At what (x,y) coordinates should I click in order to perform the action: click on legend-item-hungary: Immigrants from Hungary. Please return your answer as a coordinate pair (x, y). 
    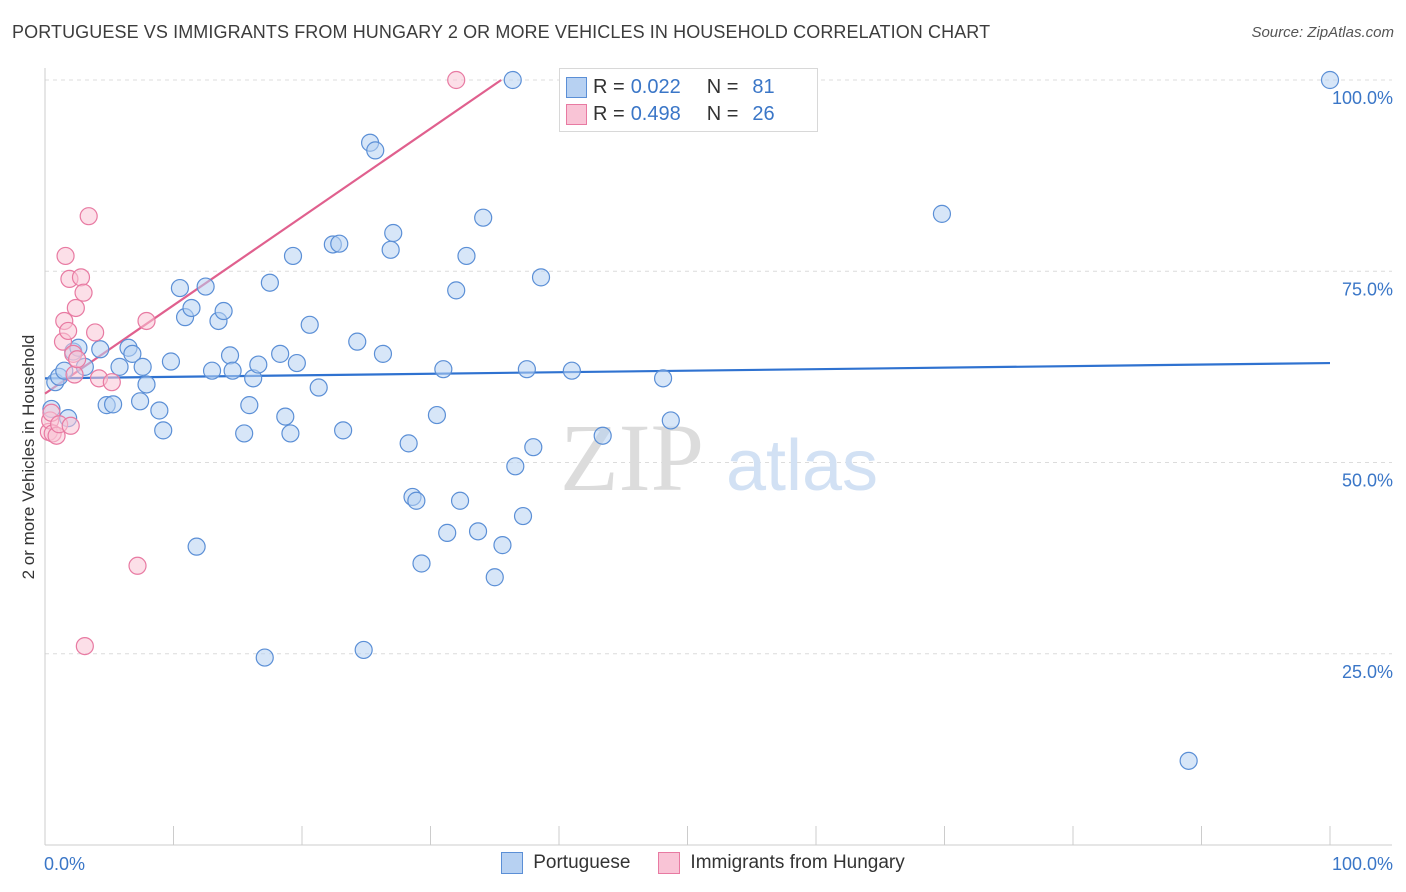
    Looking at the image, I should click on (781, 863).